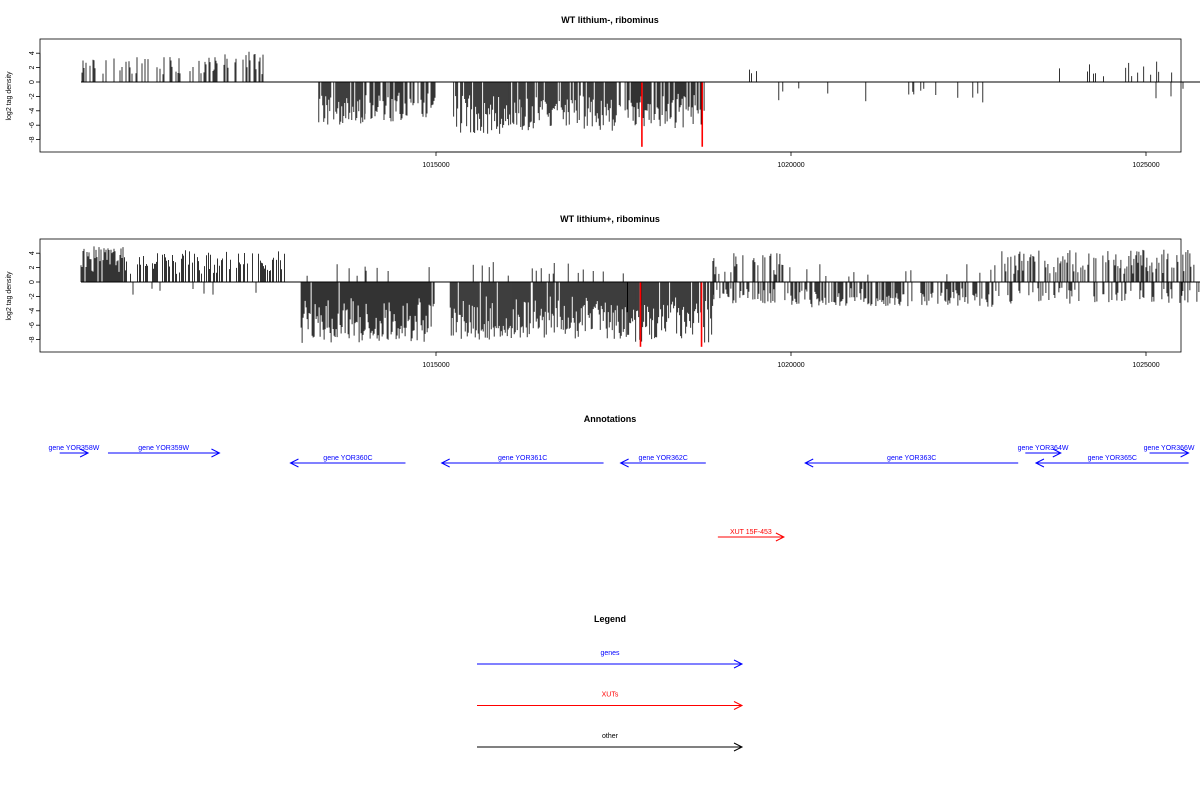  Describe the element at coordinates (1112, 458) in the screenshot. I see `feature-label: gene YOR365C` at that location.